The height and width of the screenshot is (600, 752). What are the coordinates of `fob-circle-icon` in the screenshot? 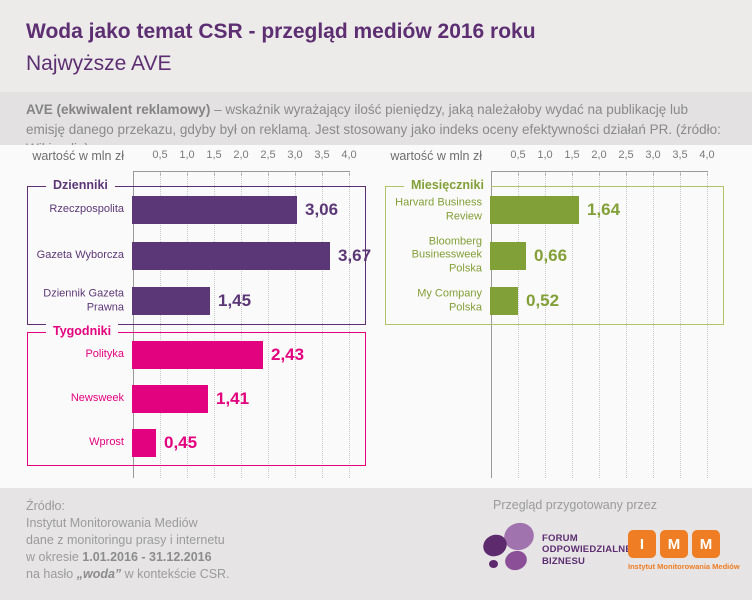 It's located at (516, 560).